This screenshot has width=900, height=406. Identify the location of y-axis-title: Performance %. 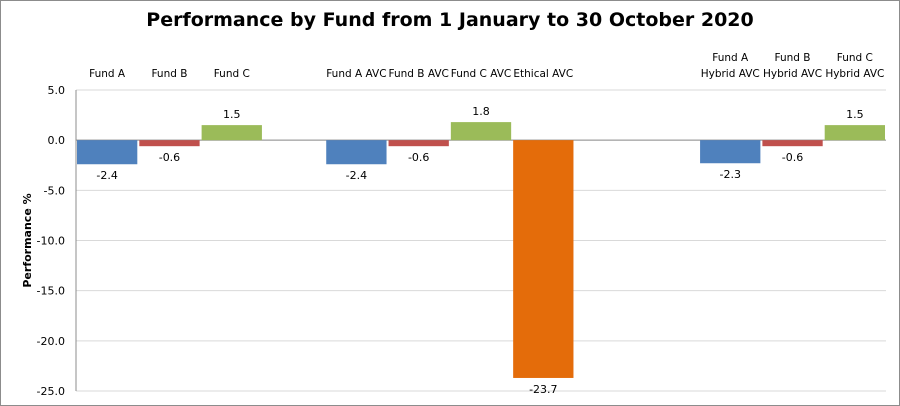
(27, 240).